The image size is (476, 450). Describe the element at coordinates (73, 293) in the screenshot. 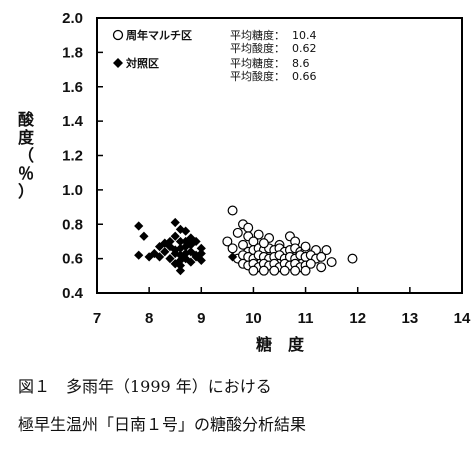

I see `y-tick-label: 0.4` at that location.